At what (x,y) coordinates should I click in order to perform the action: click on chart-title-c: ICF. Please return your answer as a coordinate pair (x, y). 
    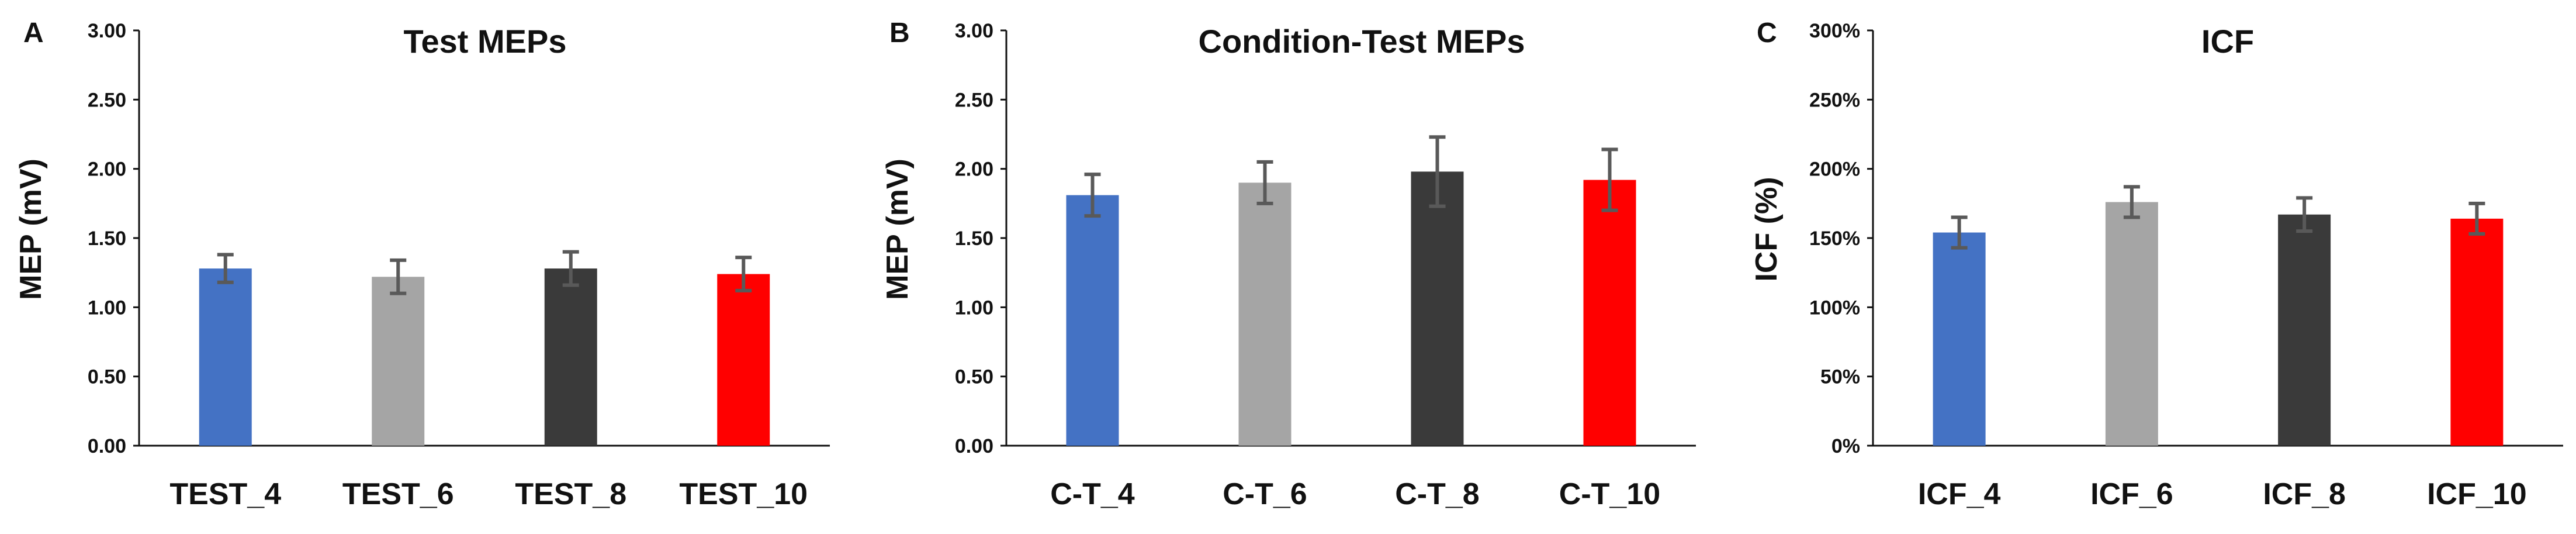
    Looking at the image, I should click on (2227, 41).